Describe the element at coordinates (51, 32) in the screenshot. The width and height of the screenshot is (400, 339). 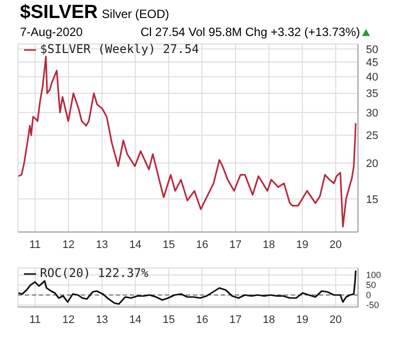
I see `text: 7-Aug-2020` at that location.